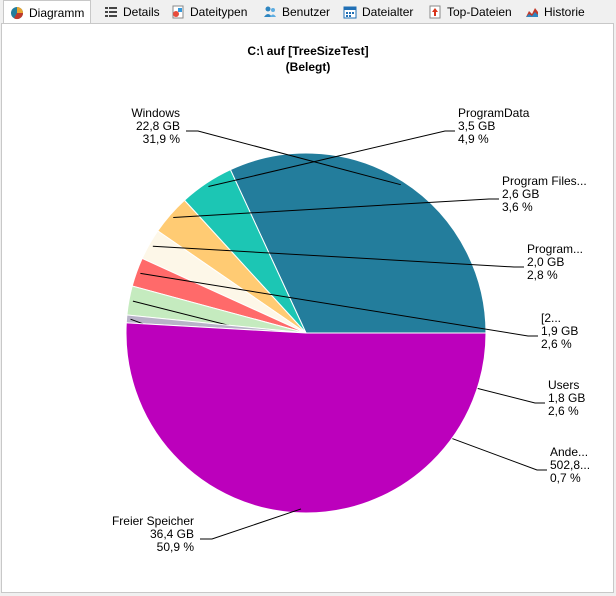 Image resolution: width=616 pixels, height=596 pixels. Describe the element at coordinates (153, 534) in the screenshot. I see `slice-label-7: Freier Speicher 36,4 GB 50,9 %` at that location.